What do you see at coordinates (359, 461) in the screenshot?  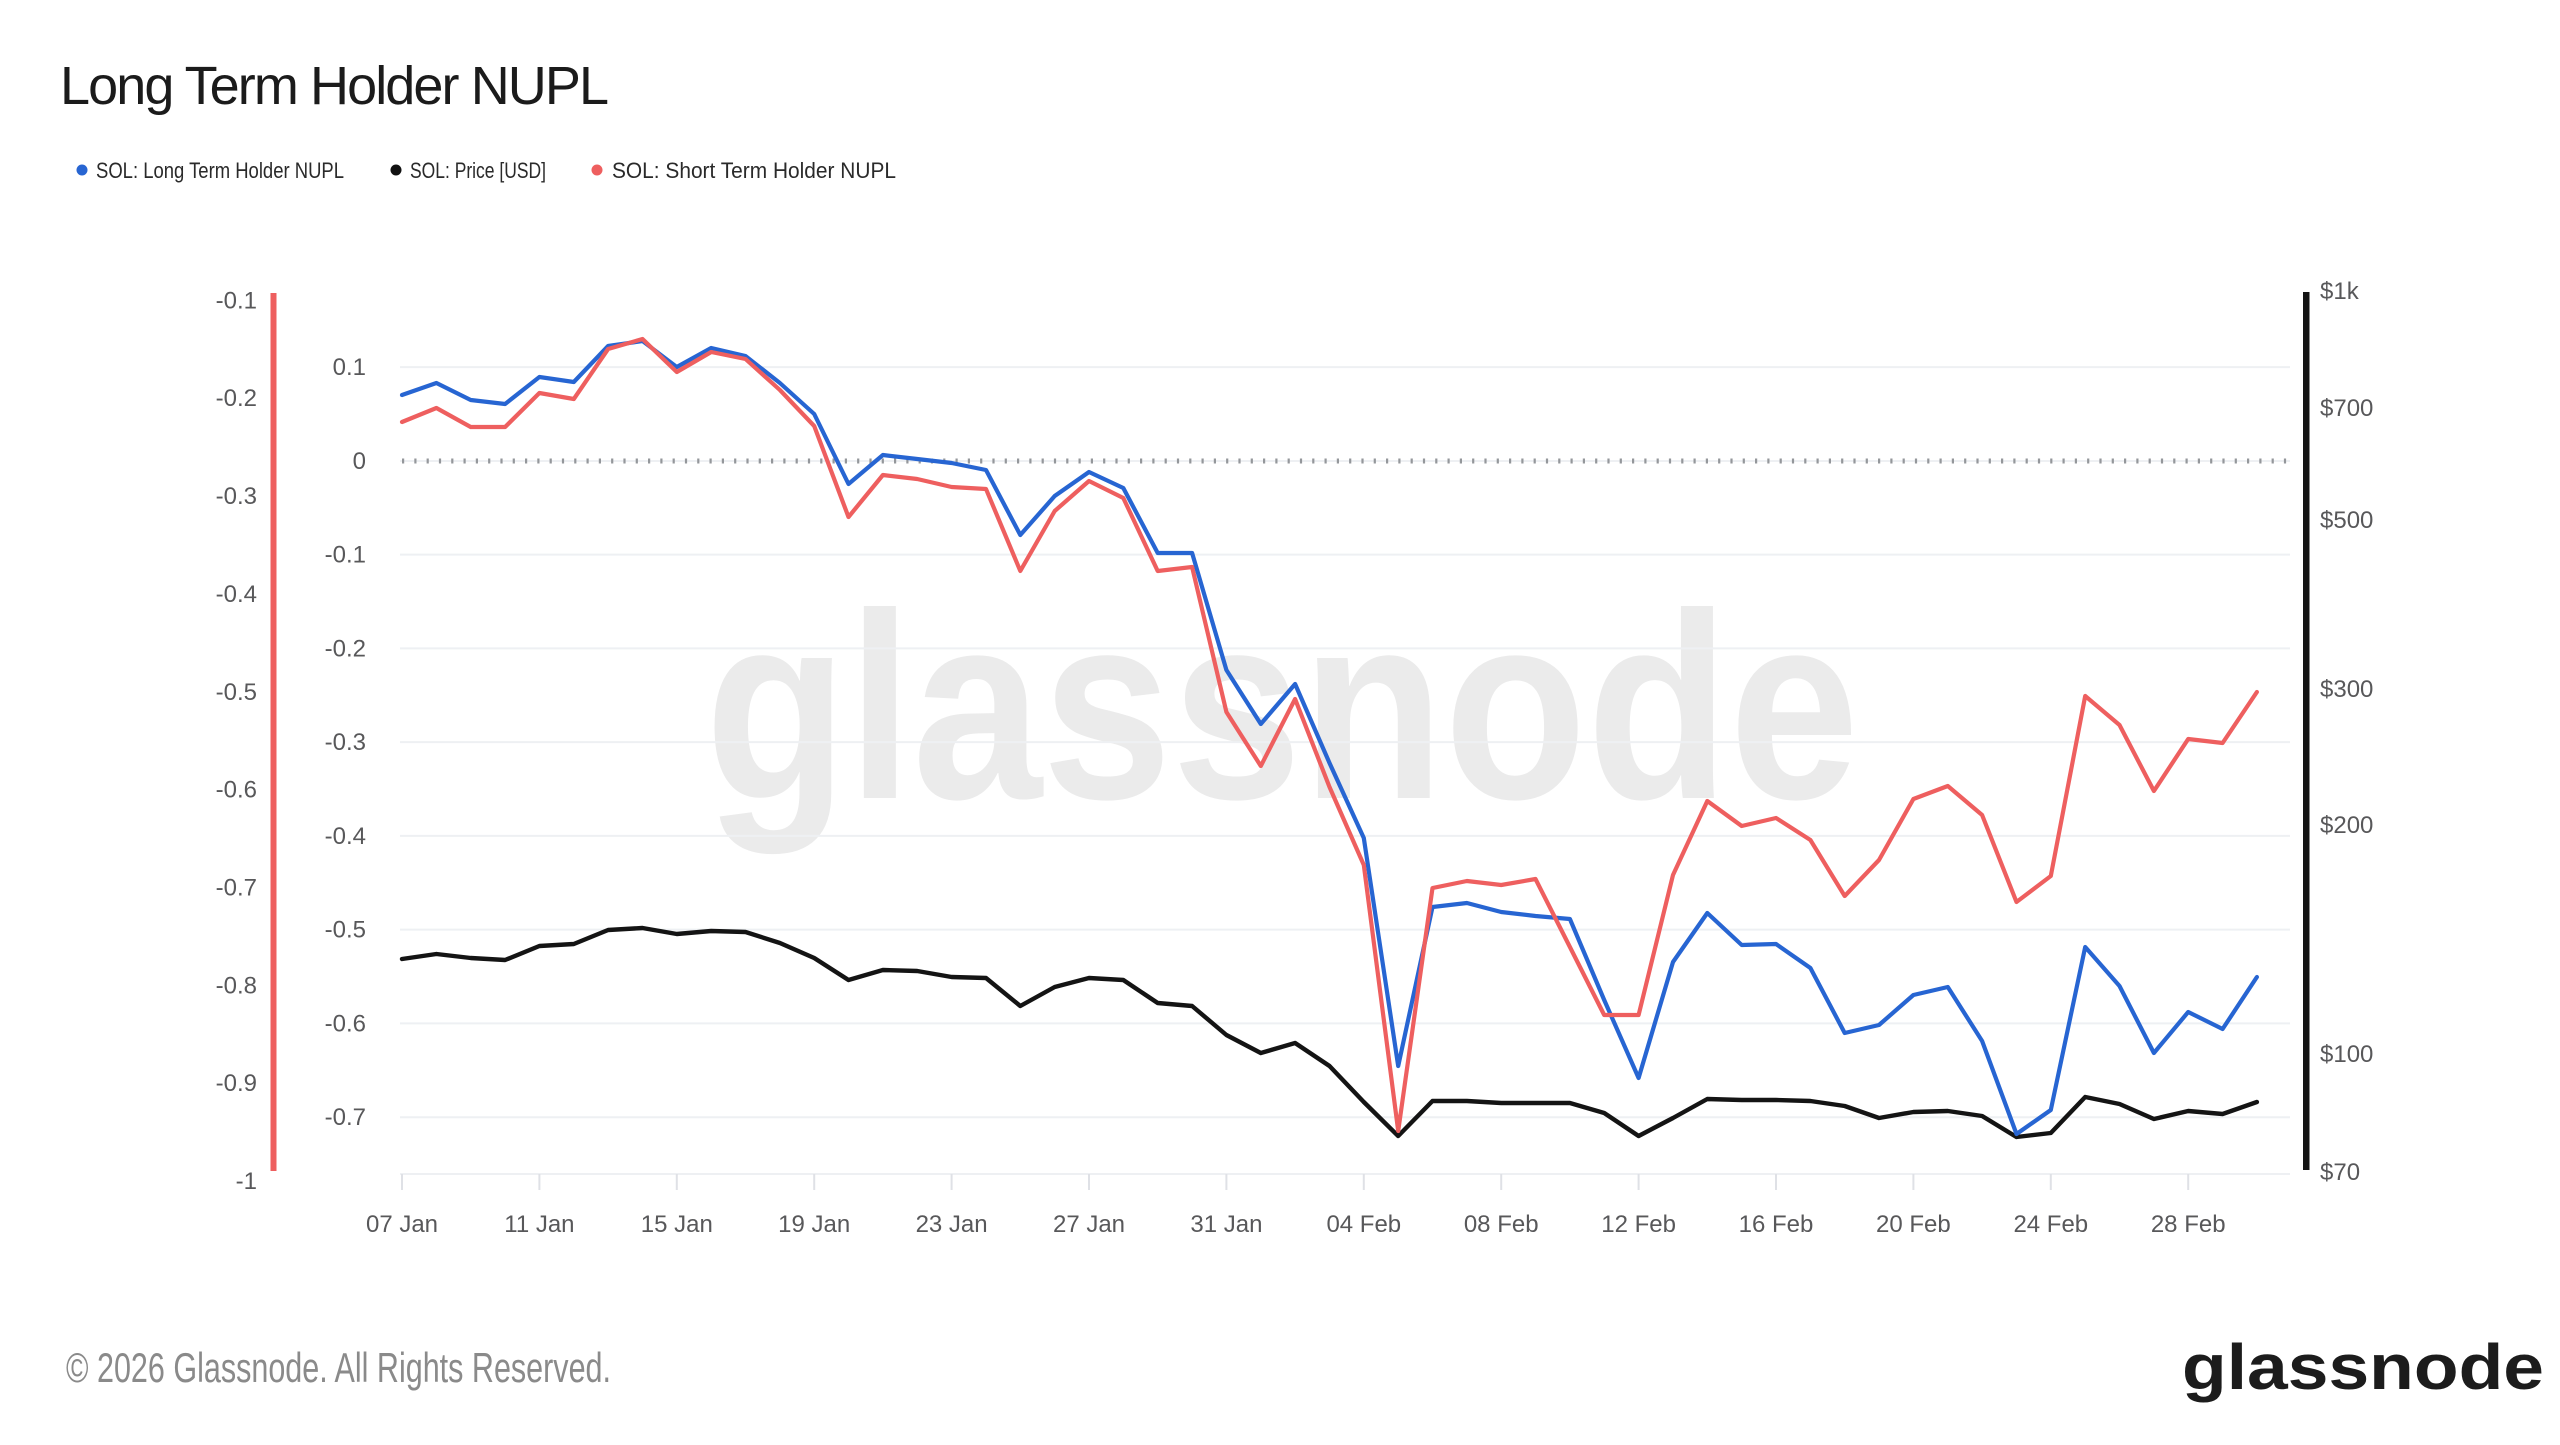 I see `svg-text: 0` at bounding box center [359, 461].